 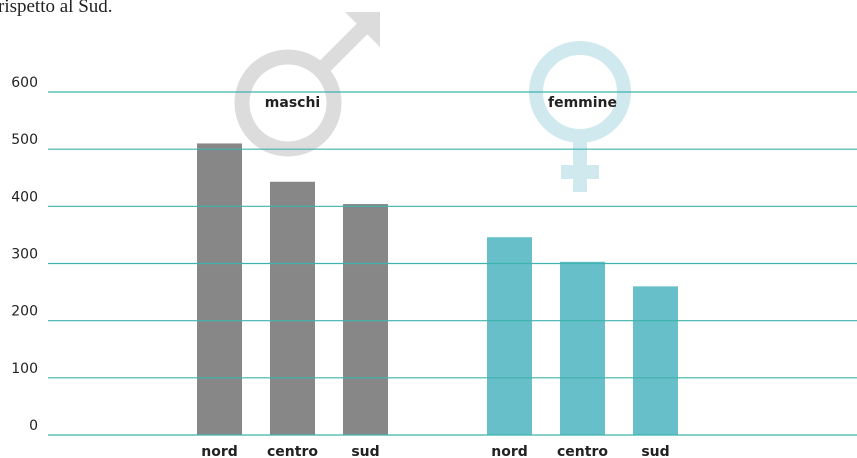 I want to click on male-symbol, so click(x=307, y=84).